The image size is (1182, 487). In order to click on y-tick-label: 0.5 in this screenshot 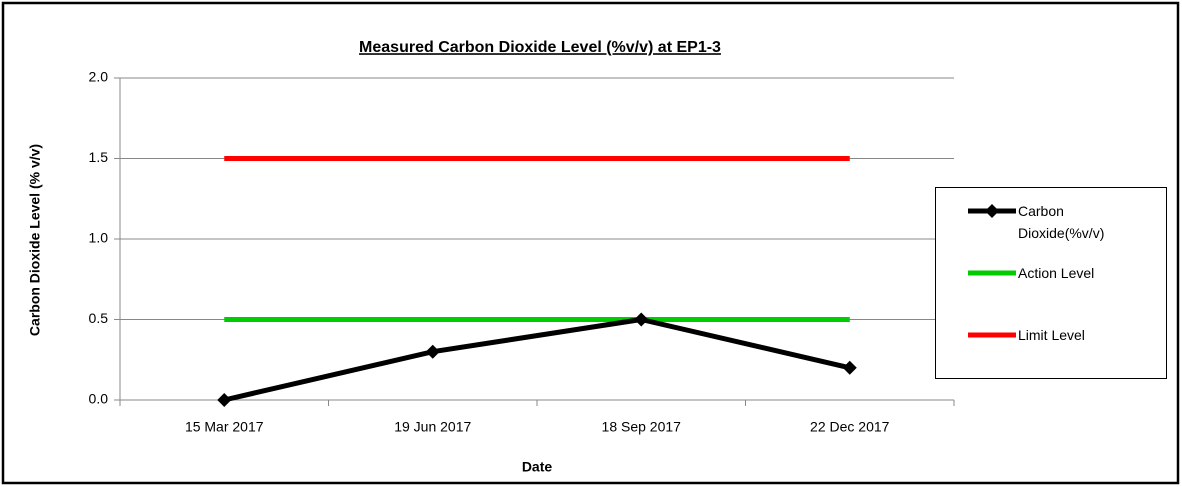, I will do `click(99, 318)`.